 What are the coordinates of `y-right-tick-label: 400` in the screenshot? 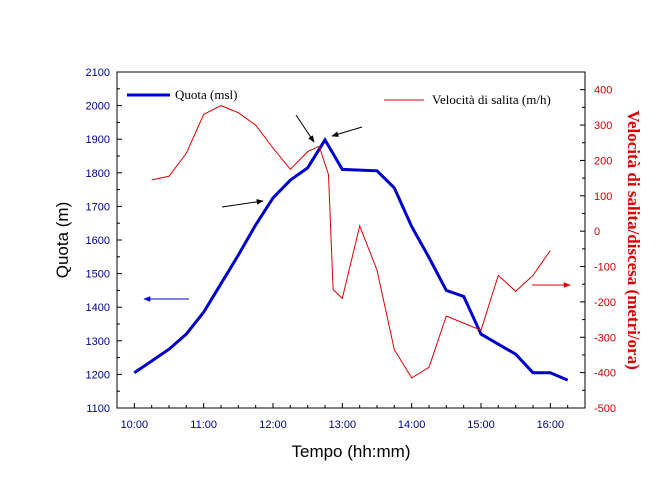 It's located at (603, 91).